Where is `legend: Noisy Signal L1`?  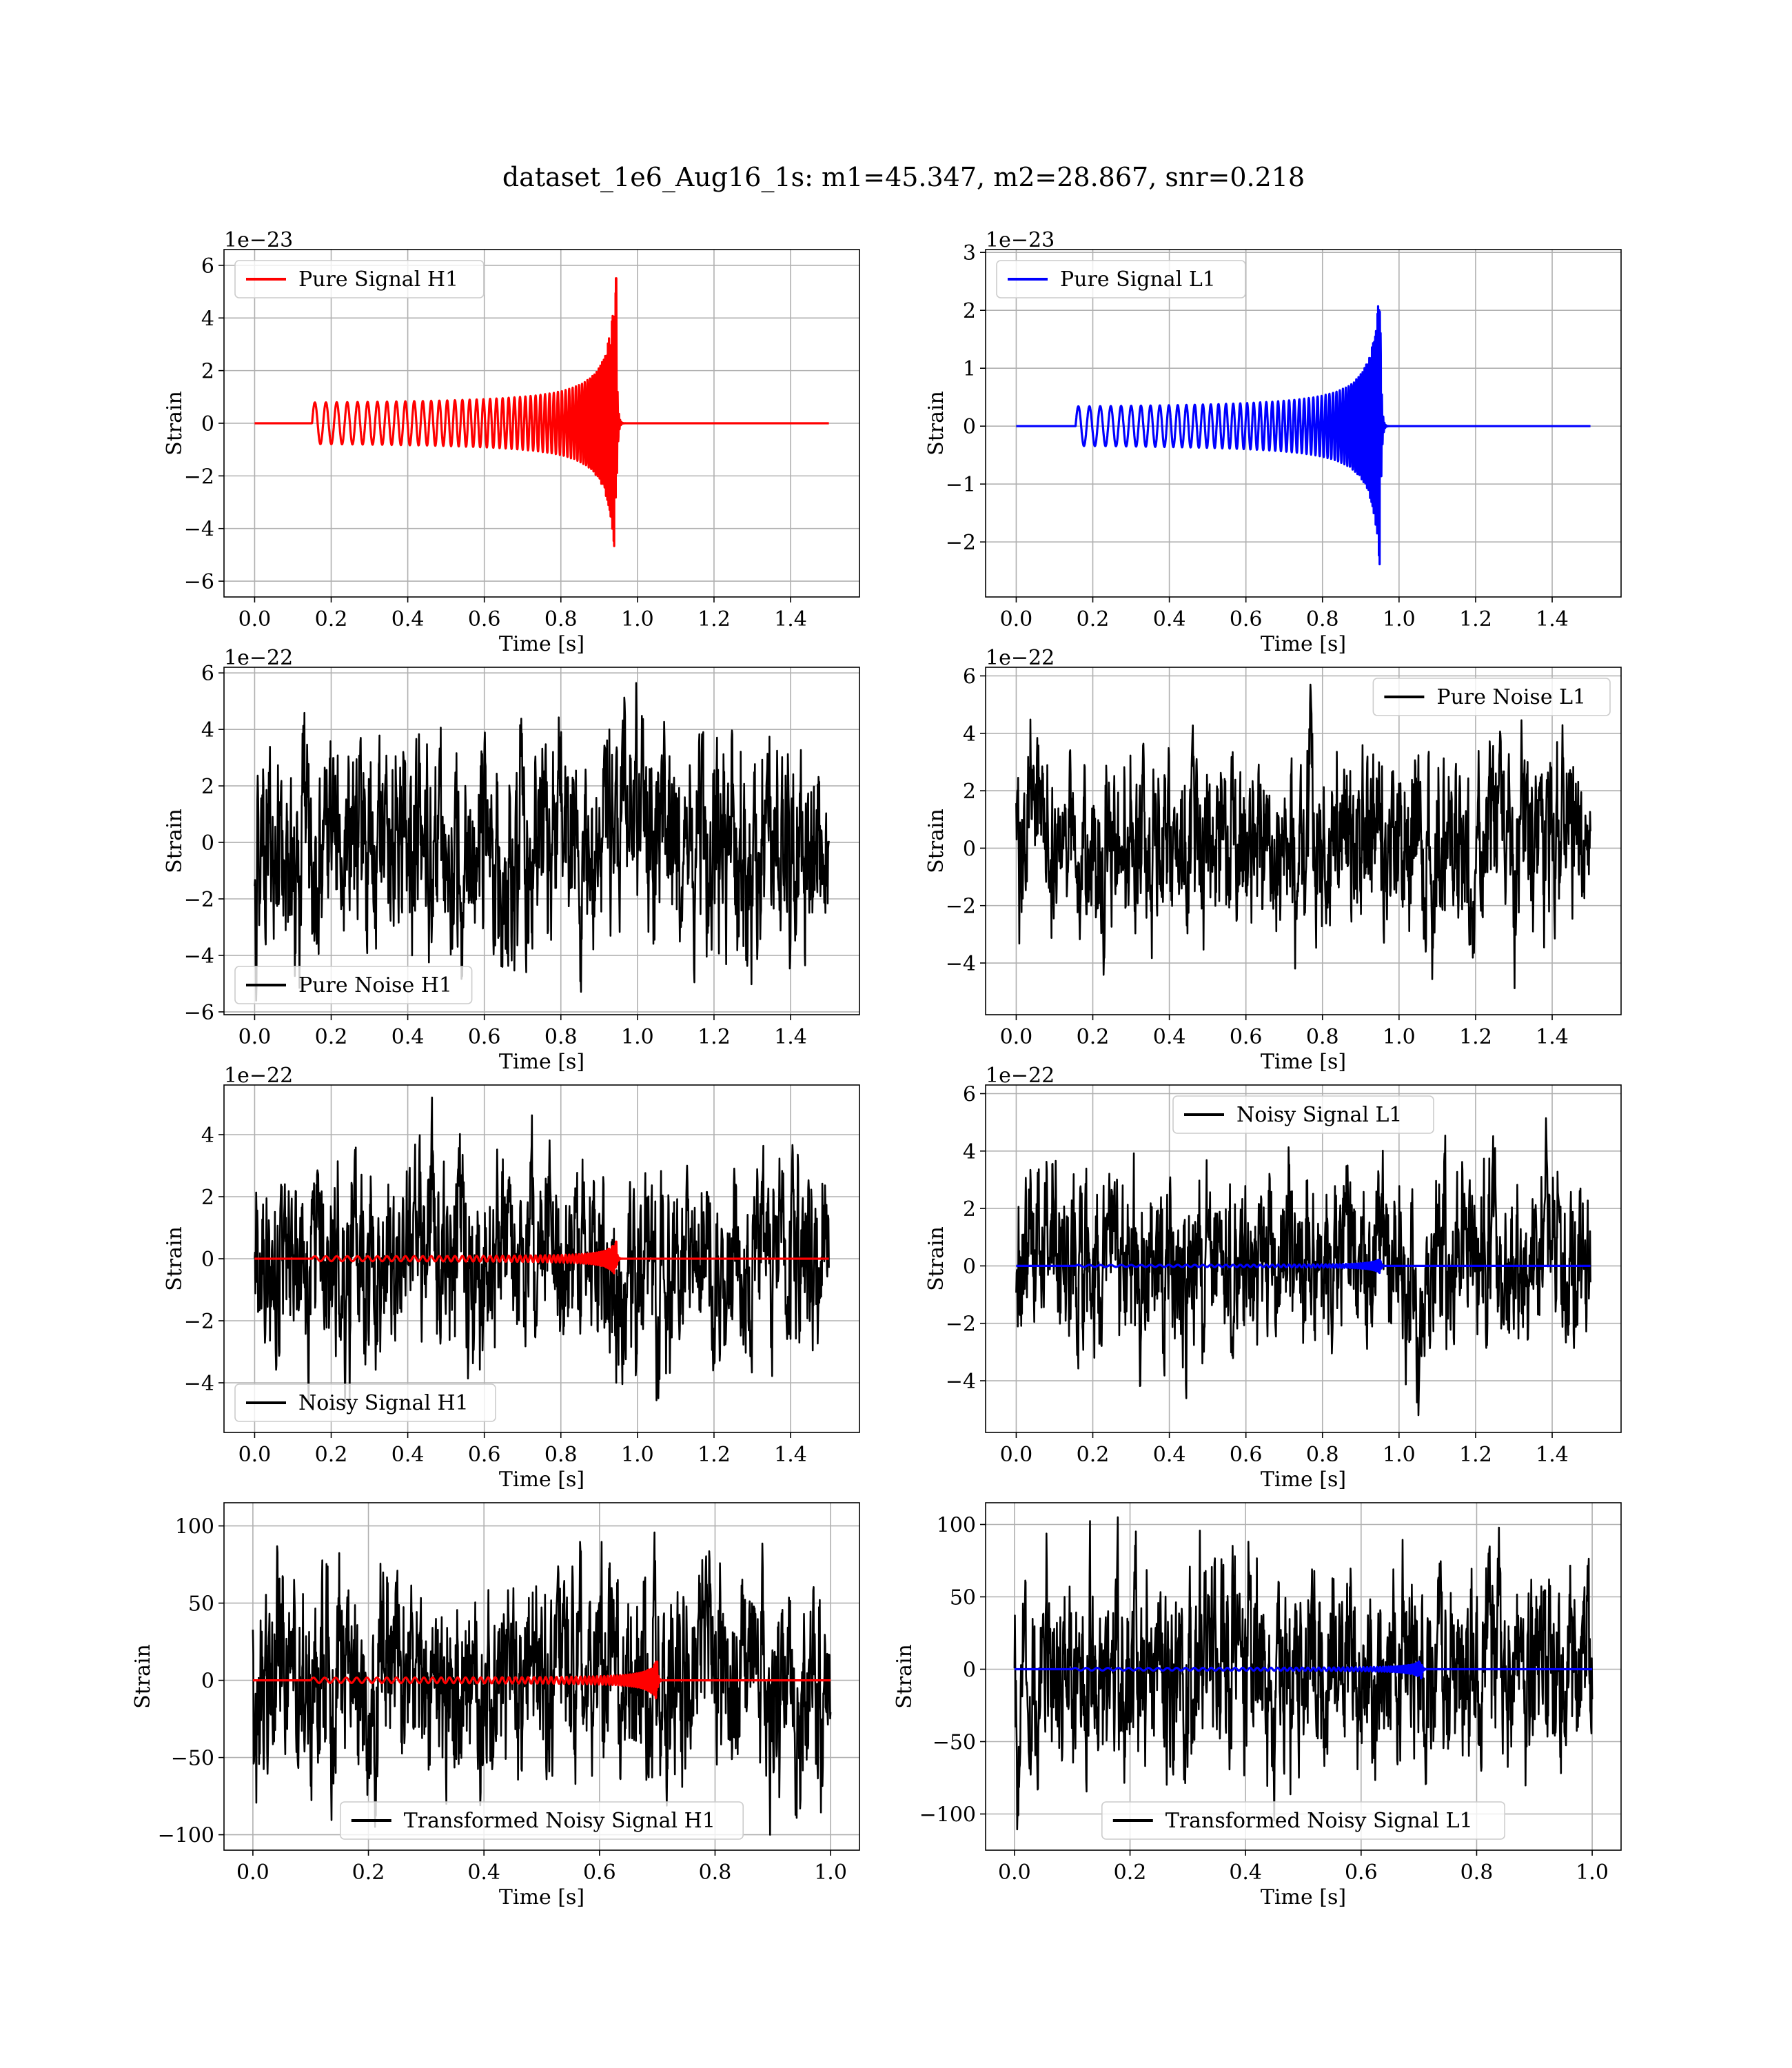 legend: Noisy Signal L1 is located at coordinates (1303, 1114).